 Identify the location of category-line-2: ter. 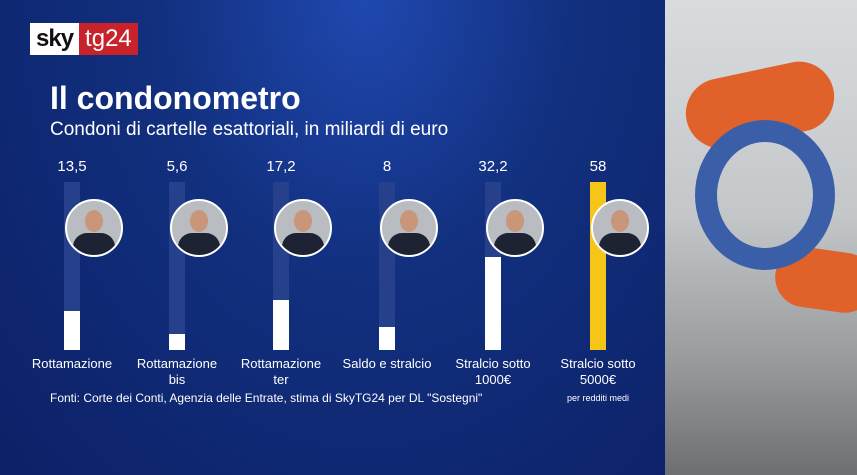
(281, 379).